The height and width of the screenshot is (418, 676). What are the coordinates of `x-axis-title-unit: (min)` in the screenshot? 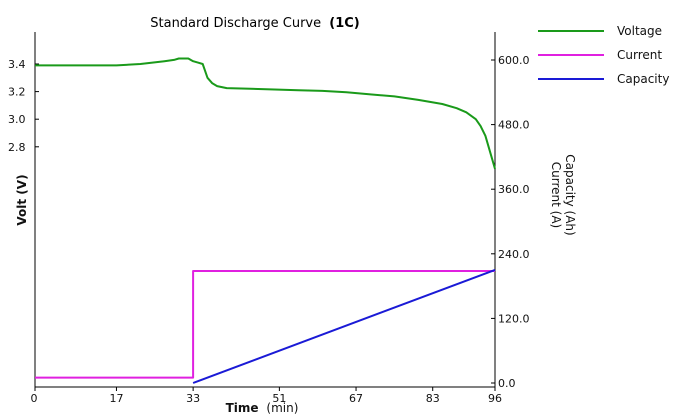 It's located at (282, 408).